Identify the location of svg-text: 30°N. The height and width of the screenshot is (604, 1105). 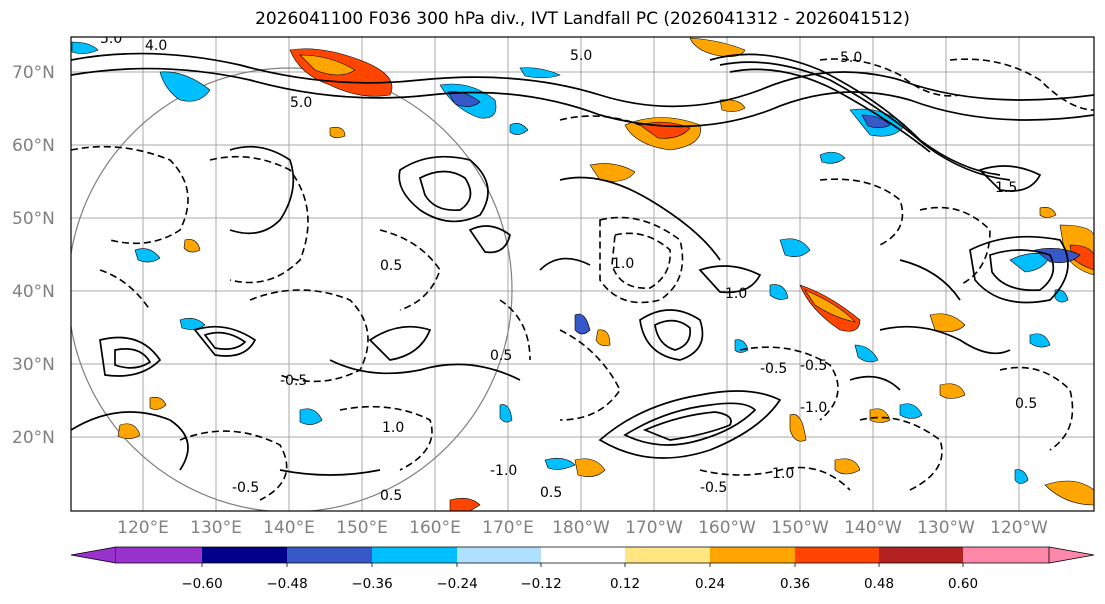
(33, 365).